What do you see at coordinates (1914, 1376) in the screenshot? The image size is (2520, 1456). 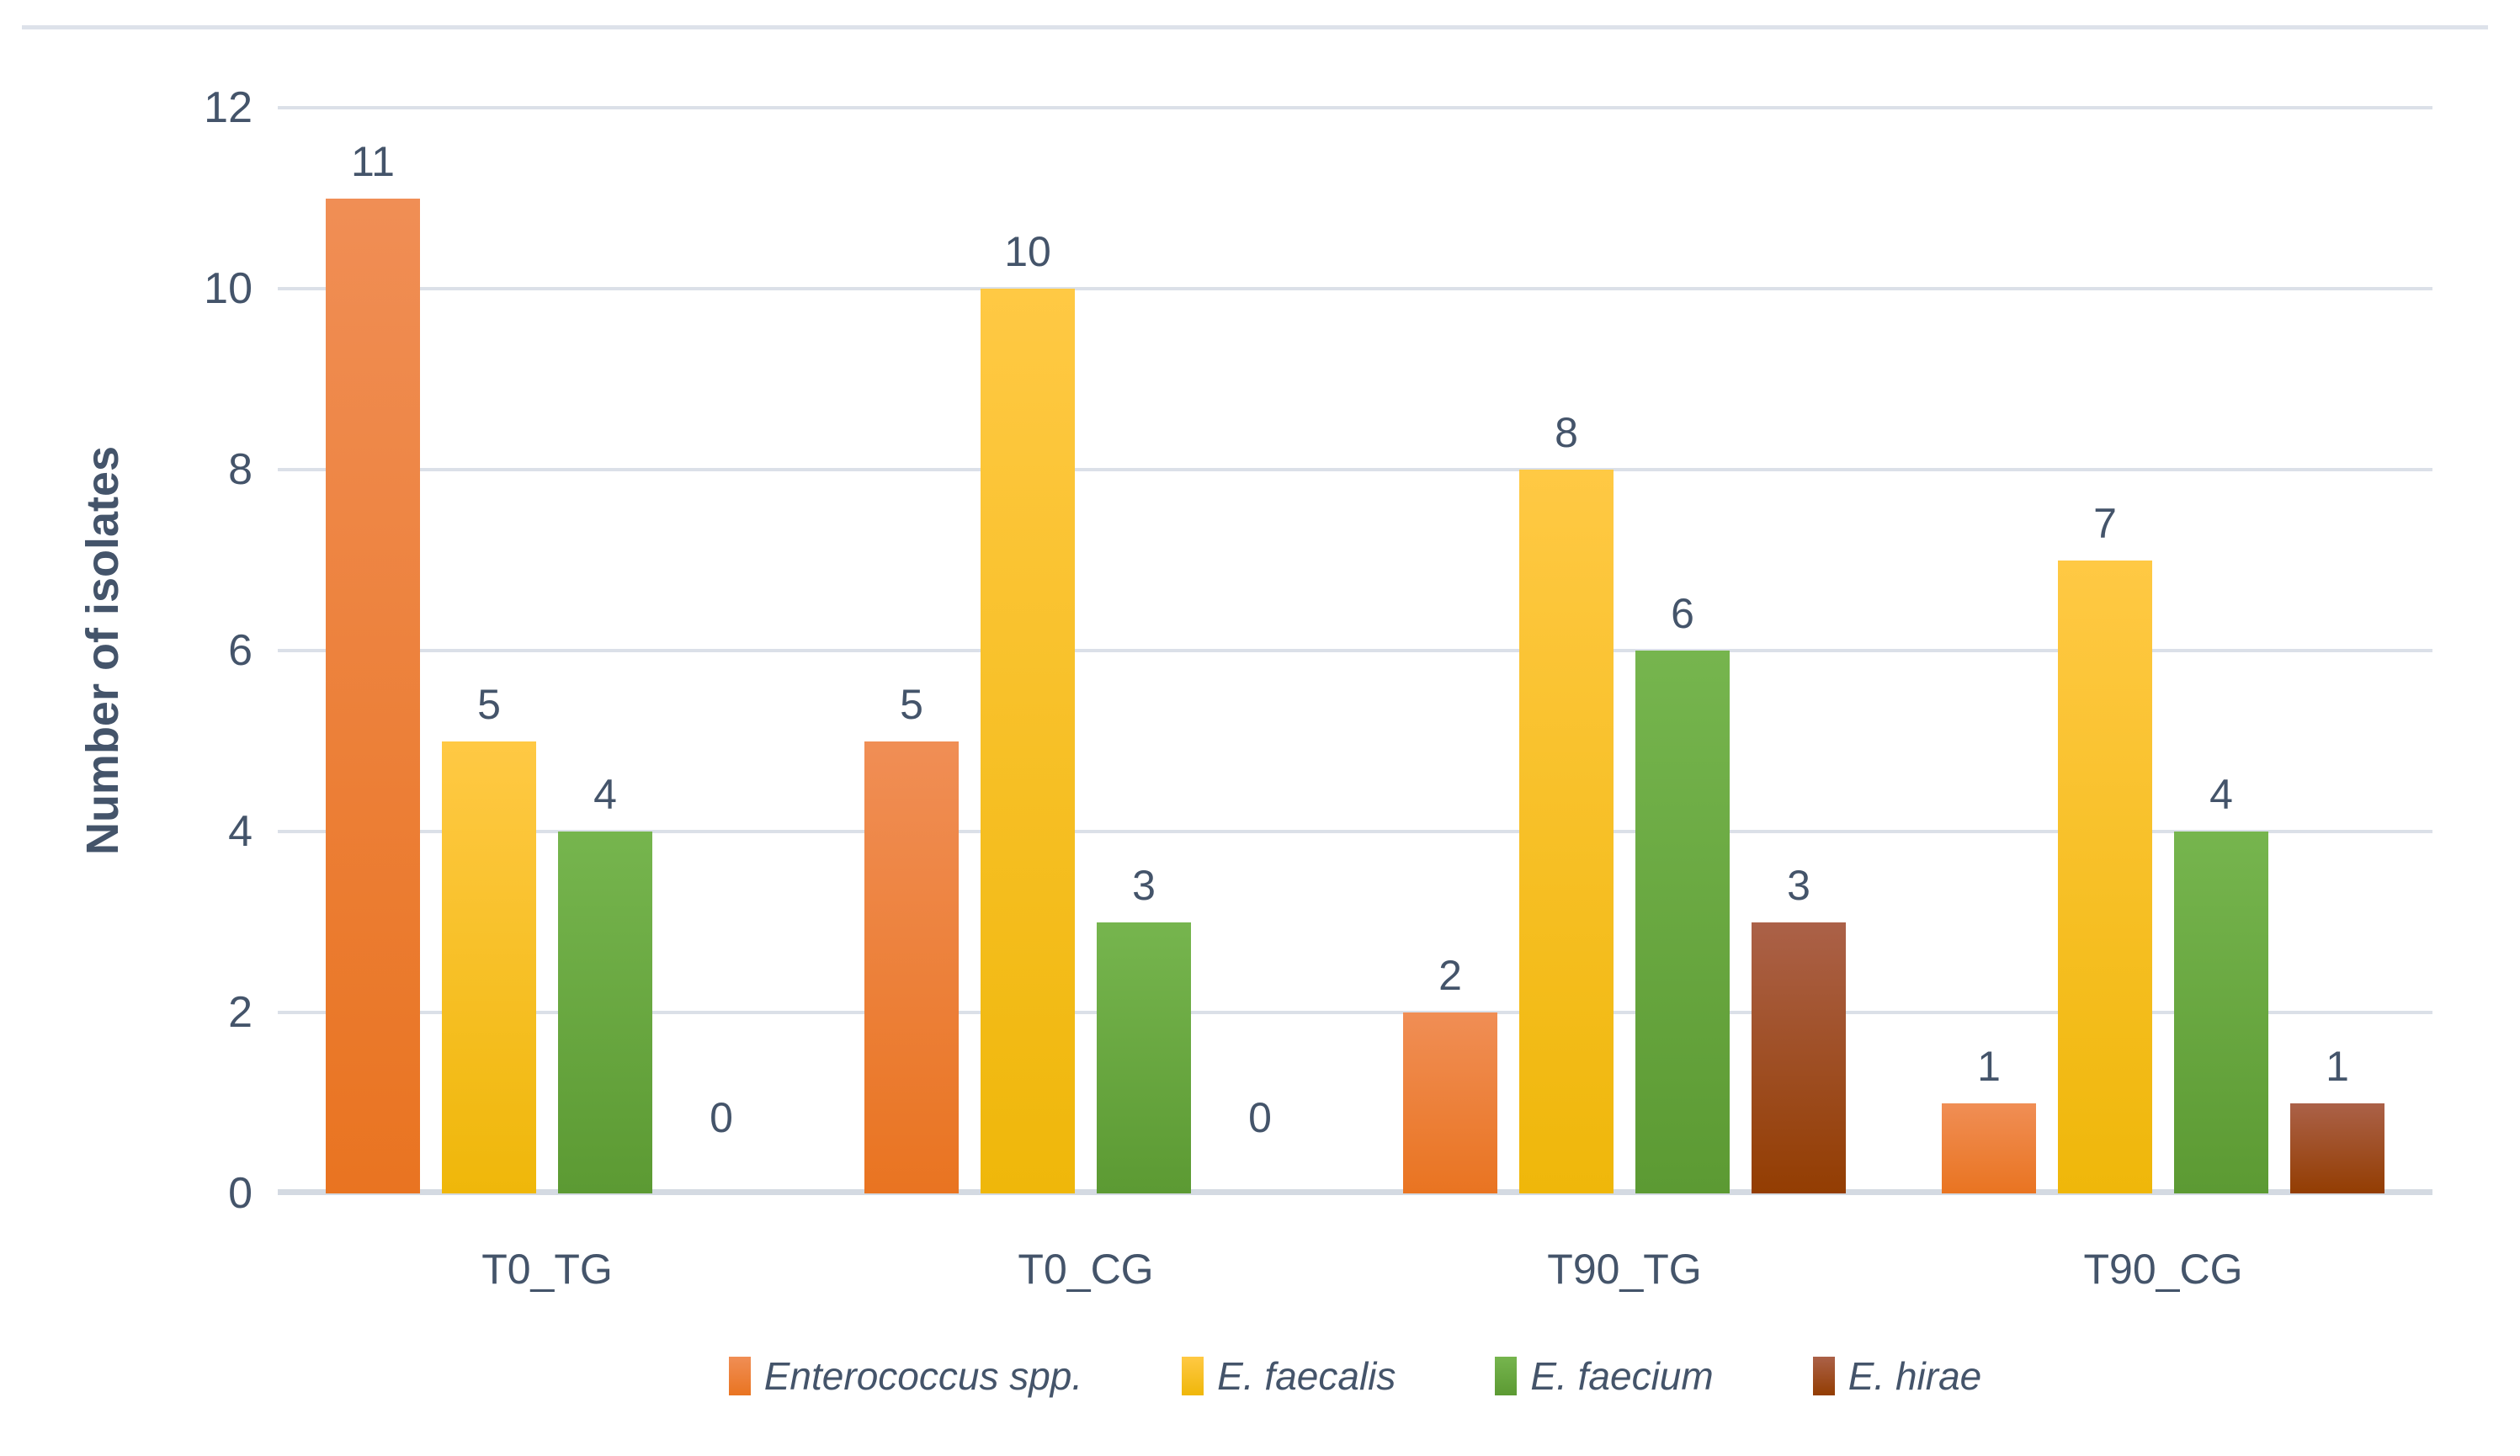 I see `legend-label: E. hirae` at bounding box center [1914, 1376].